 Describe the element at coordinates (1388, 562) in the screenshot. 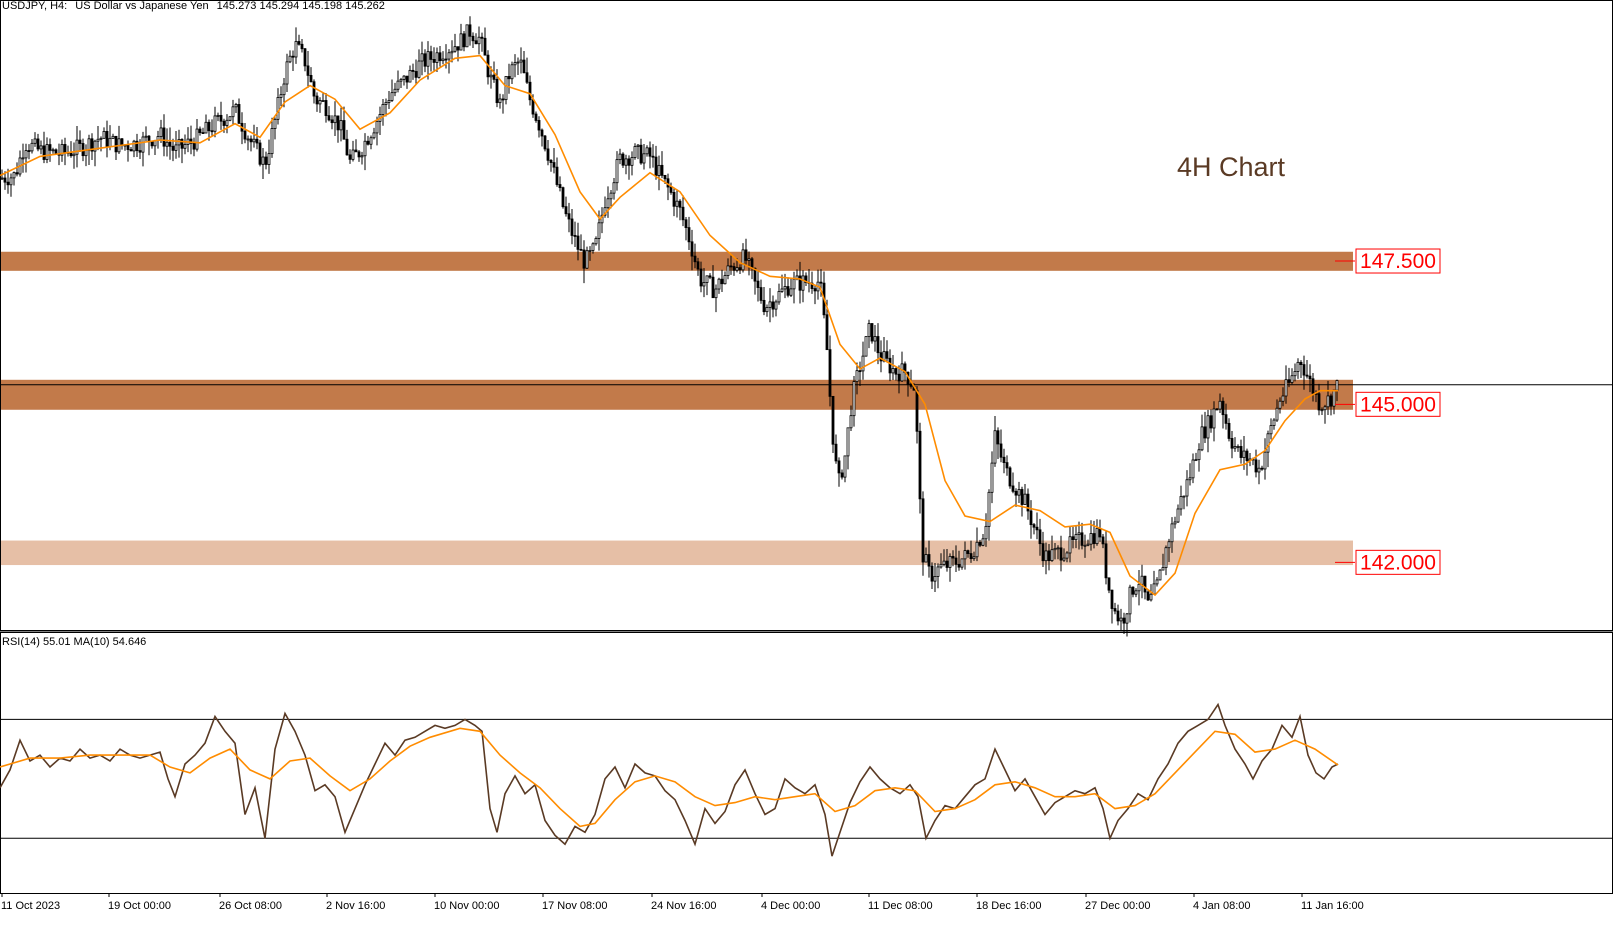

I see `price-label-3: 142.000` at that location.